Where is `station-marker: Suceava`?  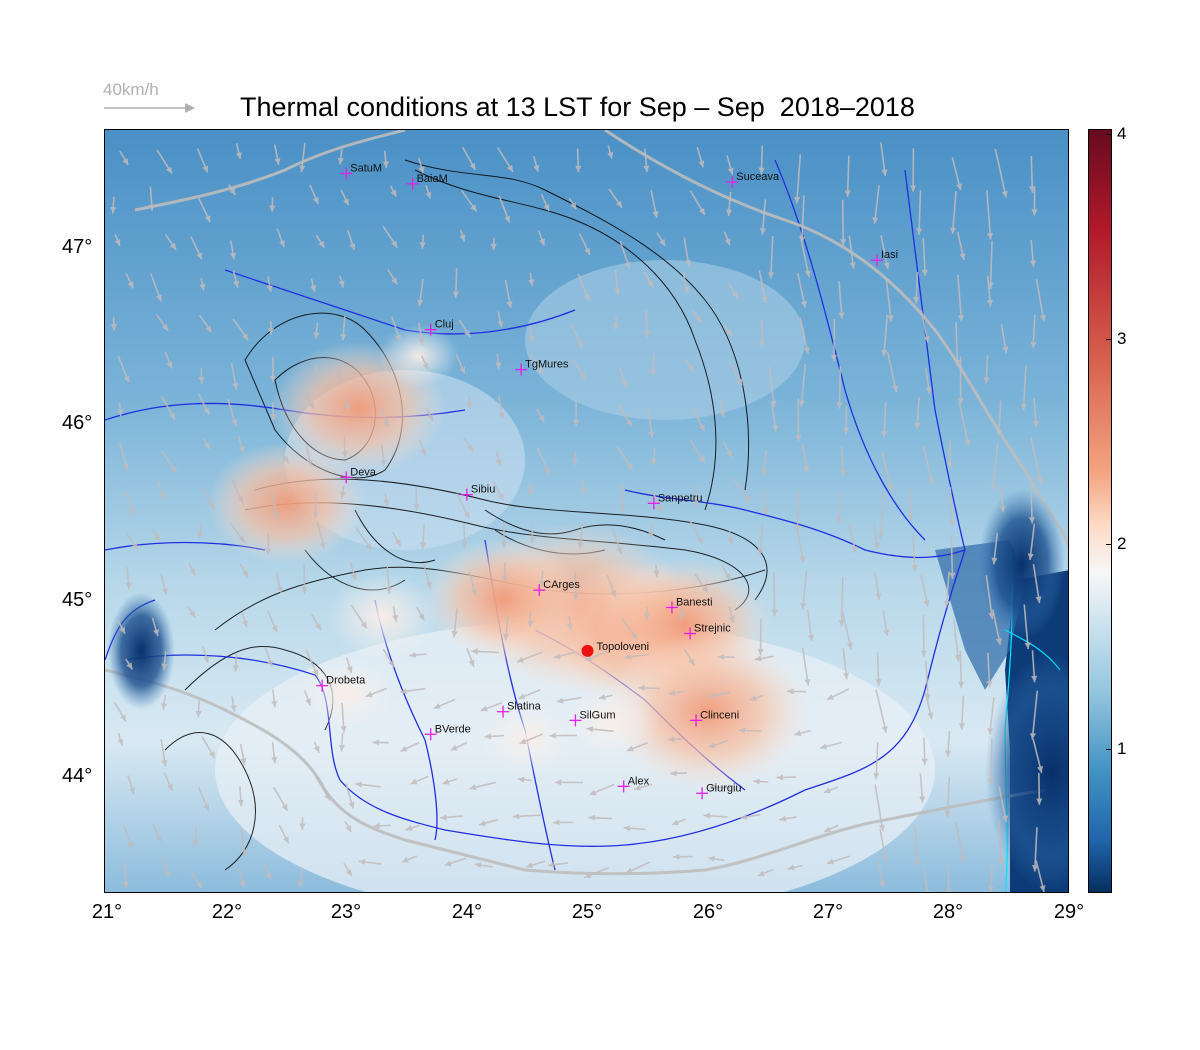
station-marker: Suceava is located at coordinates (753, 180).